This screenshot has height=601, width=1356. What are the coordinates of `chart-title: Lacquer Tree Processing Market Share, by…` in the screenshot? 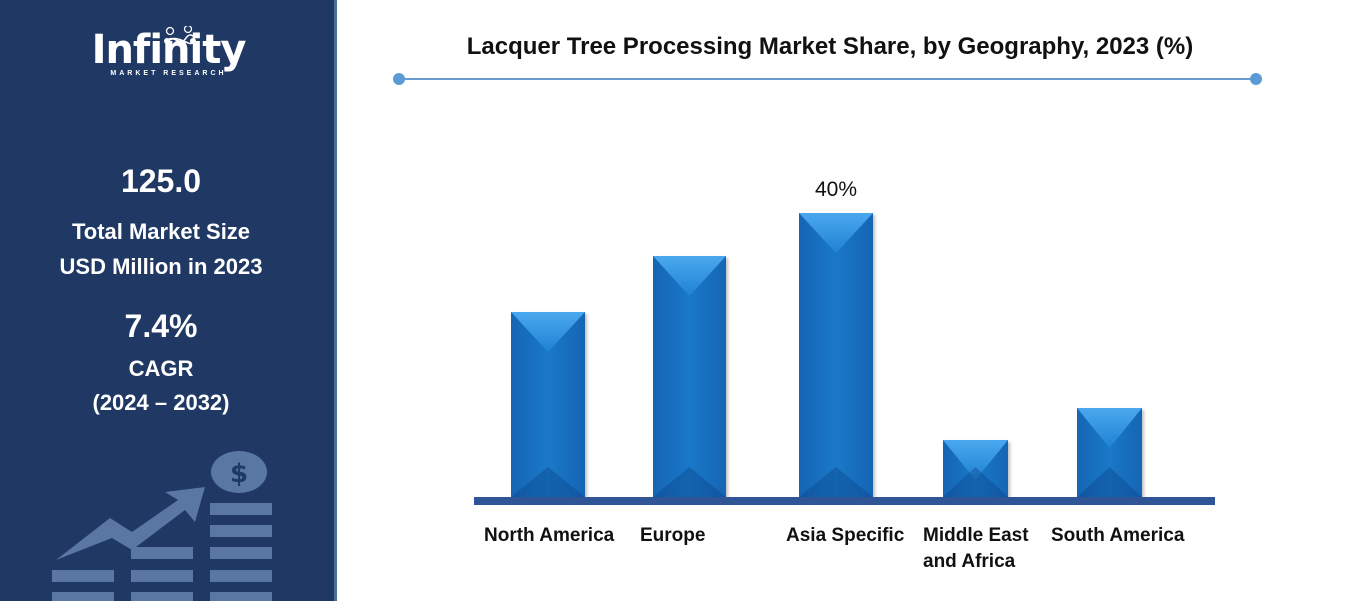 It's located at (830, 46).